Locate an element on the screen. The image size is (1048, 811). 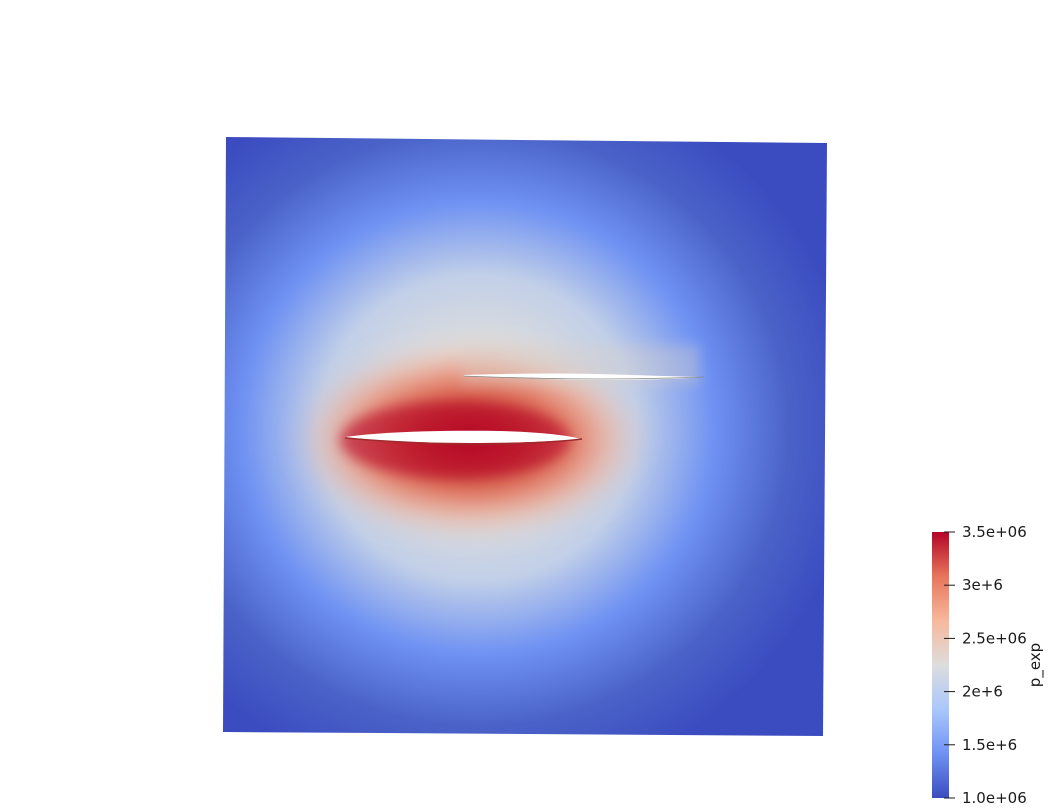
colorbar-ticks: 3.5e+06 3e+6 2.5e+06 2e+6 1.5e+6 1.0e+06 is located at coordinates (985, 665).